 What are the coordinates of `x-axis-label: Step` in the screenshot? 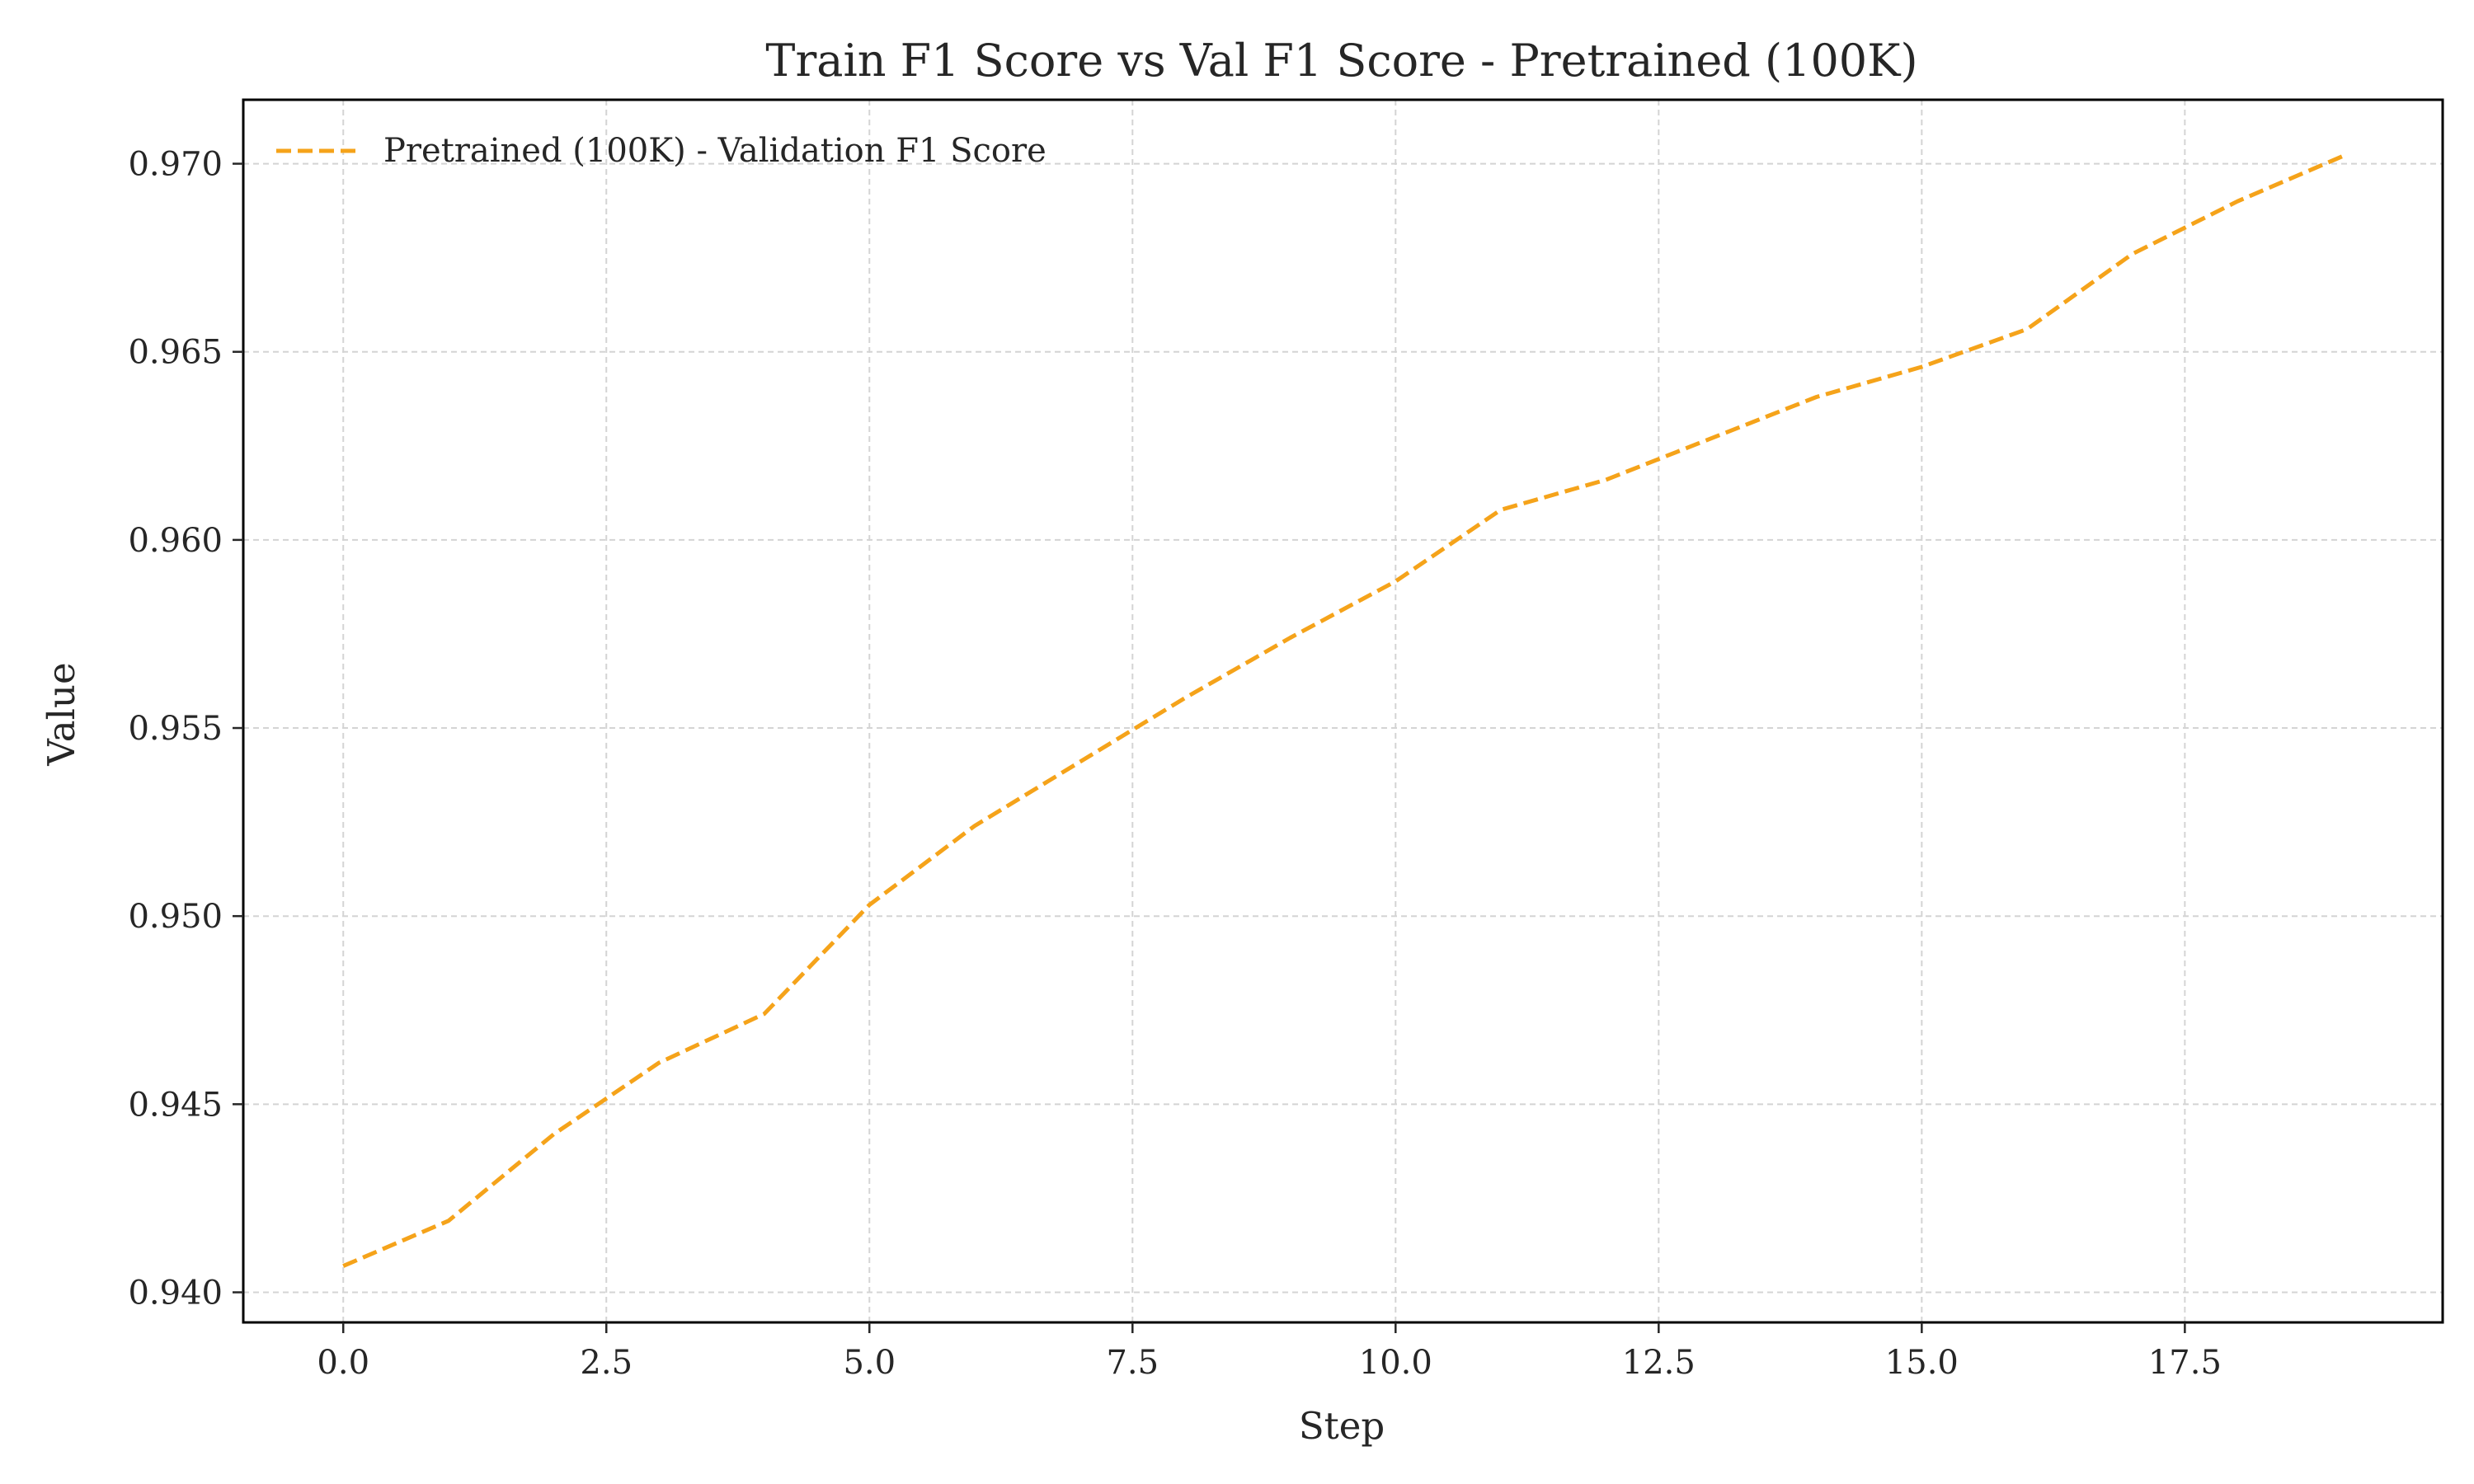 It's located at (1342, 1426).